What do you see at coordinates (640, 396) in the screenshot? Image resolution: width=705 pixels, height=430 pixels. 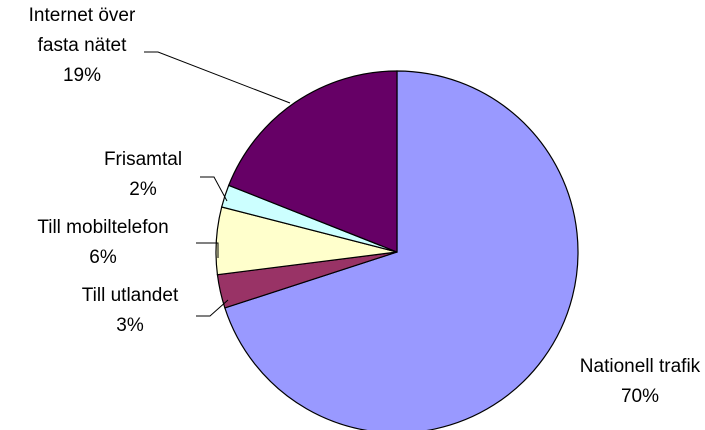 I see `slice-percent-label-0: 70%` at bounding box center [640, 396].